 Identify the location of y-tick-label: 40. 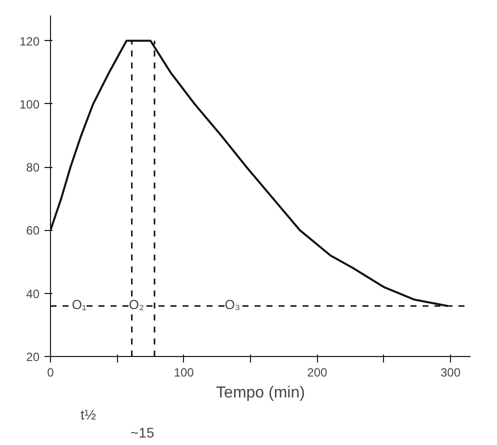
(33, 293).